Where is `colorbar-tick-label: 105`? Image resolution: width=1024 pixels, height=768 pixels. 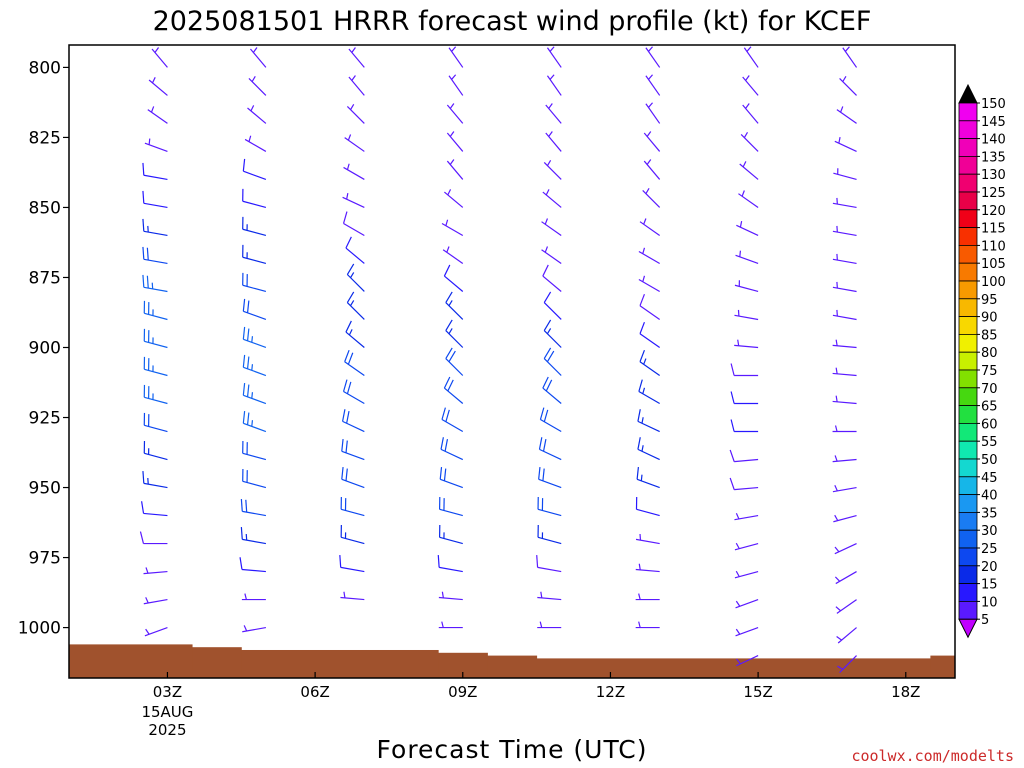 colorbar-tick-label: 105 is located at coordinates (993, 264).